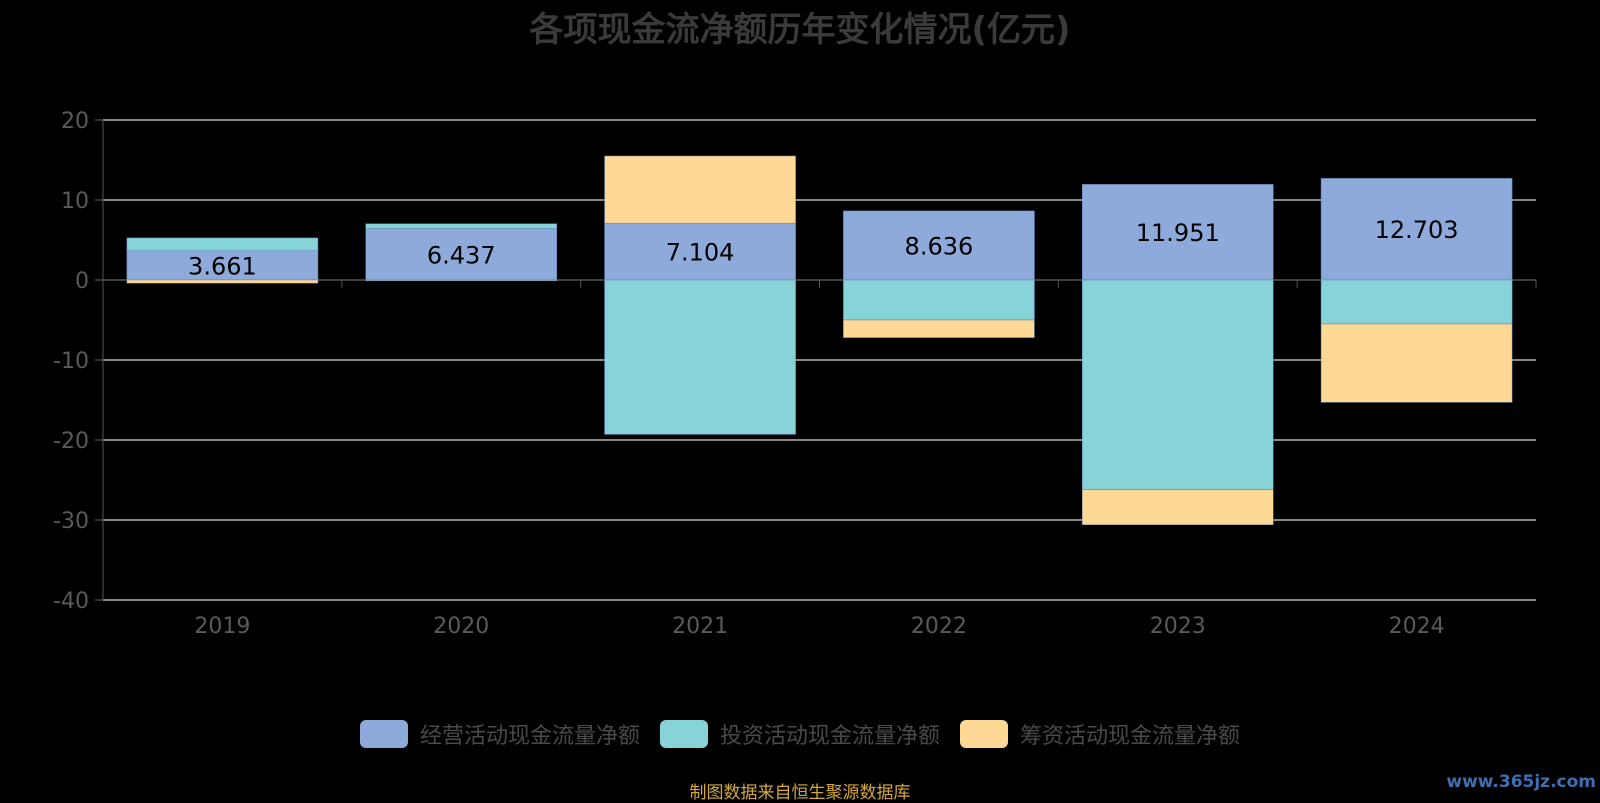 The width and height of the screenshot is (1600, 803). What do you see at coordinates (529, 736) in the screenshot?
I see `legend-label-operating: 经营活动现金流量净额` at bounding box center [529, 736].